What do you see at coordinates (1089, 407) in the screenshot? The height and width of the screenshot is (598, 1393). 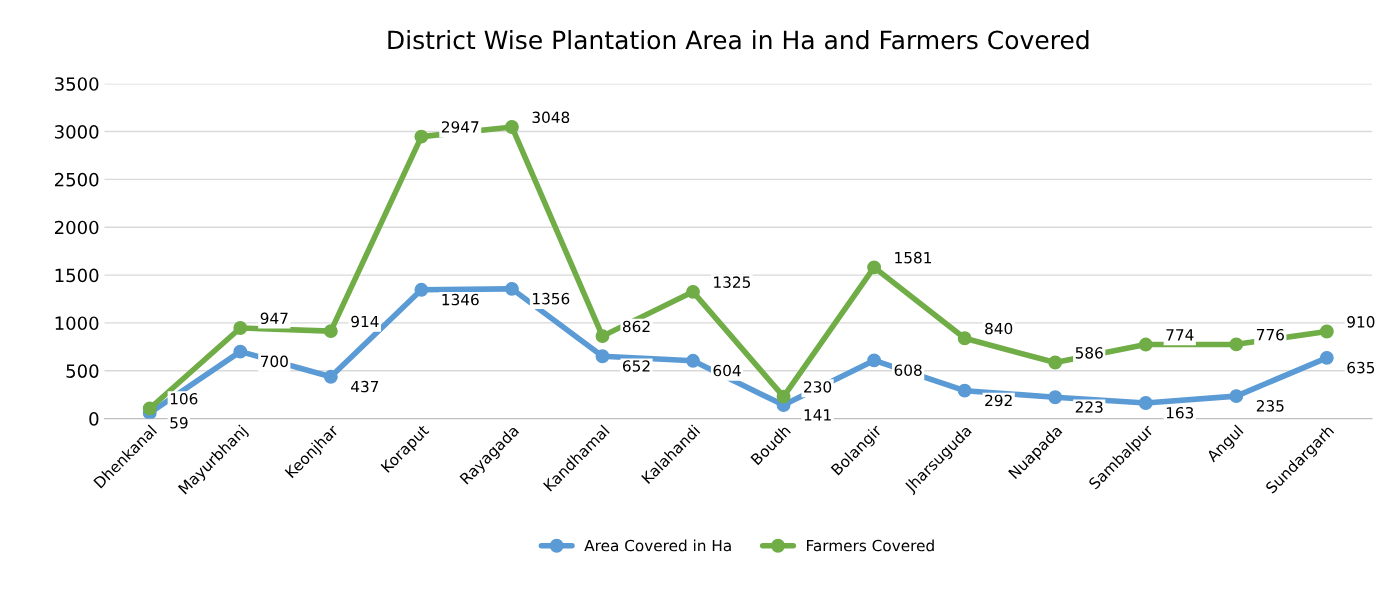 I see `data-label: 223` at bounding box center [1089, 407].